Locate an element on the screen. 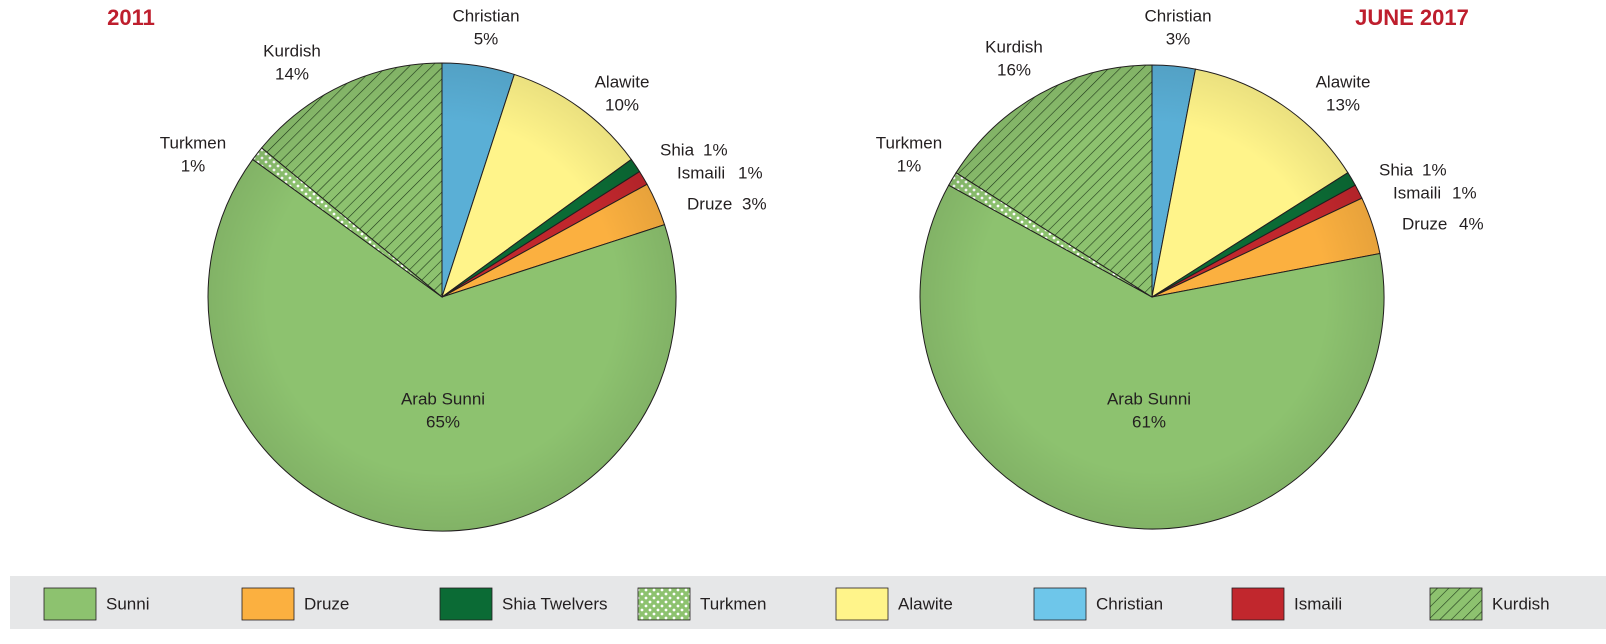  legend-label: Ismaili is located at coordinates (1318, 603).